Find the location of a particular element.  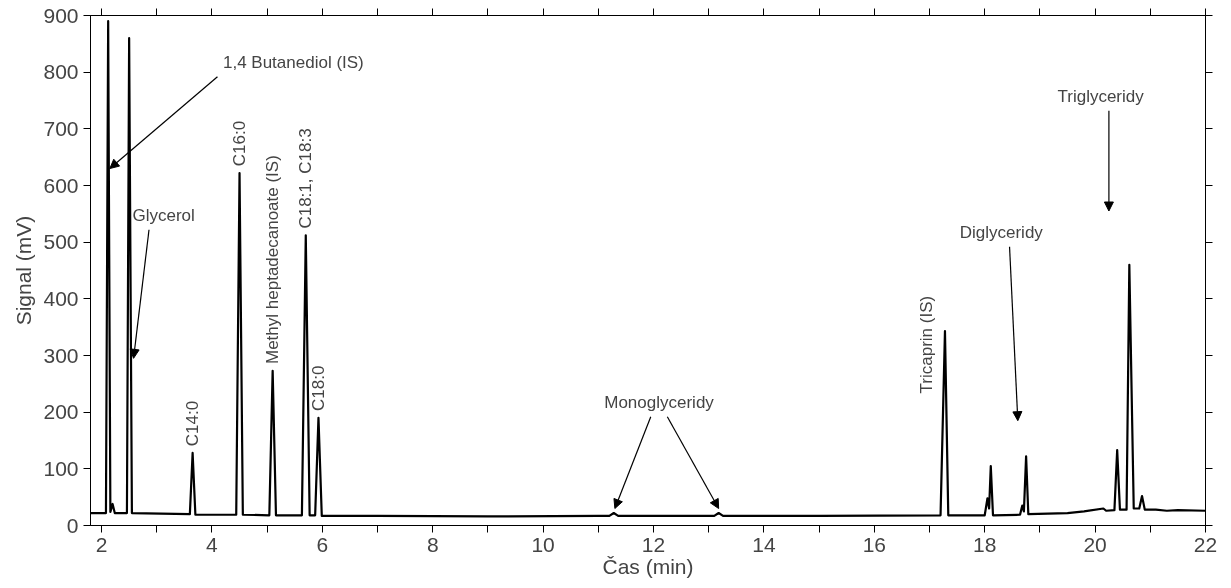

annotation: Glycerol is located at coordinates (163, 216).